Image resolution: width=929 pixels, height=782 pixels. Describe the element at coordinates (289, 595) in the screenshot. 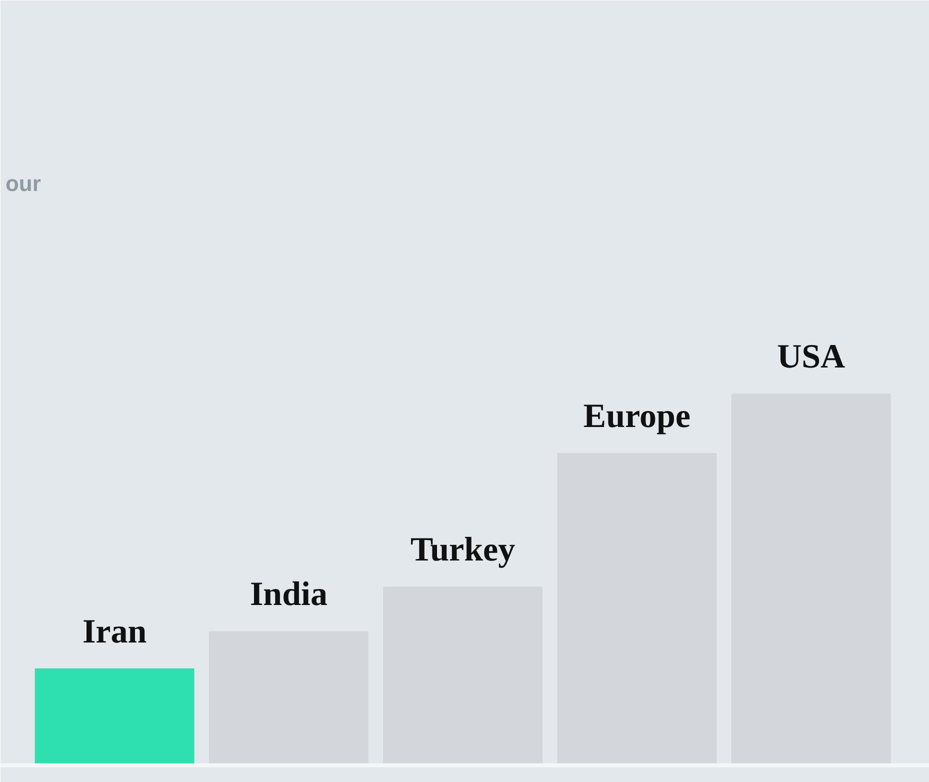

I see `x-tick-label: India` at that location.